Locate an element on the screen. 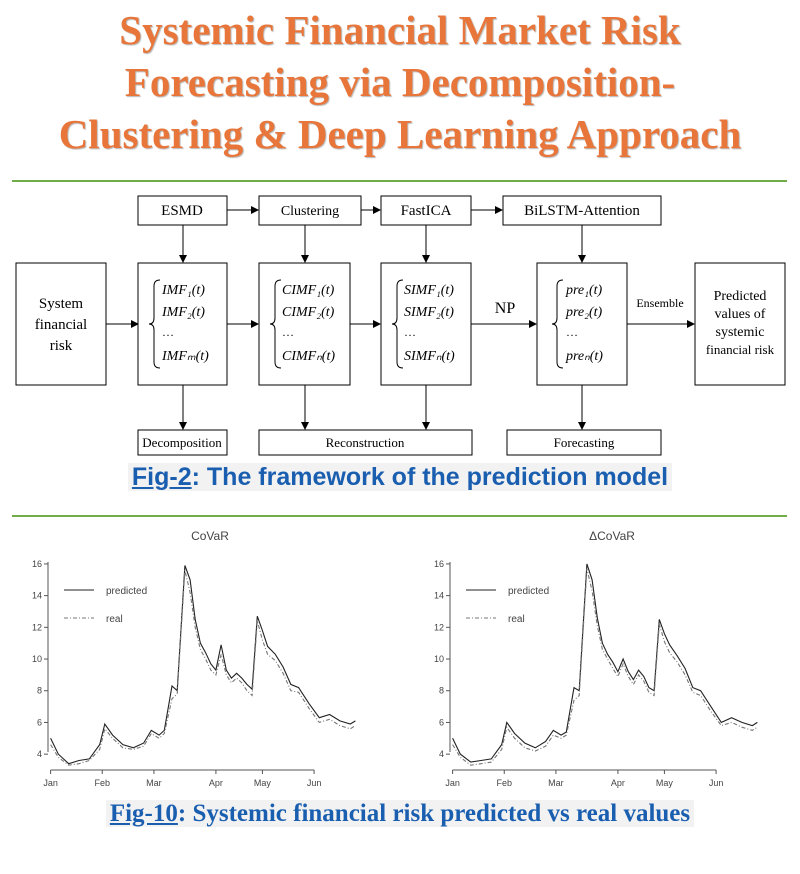 The image size is (800, 874). imf-item-2: IMF₂(t) is located at coordinates (183, 312).